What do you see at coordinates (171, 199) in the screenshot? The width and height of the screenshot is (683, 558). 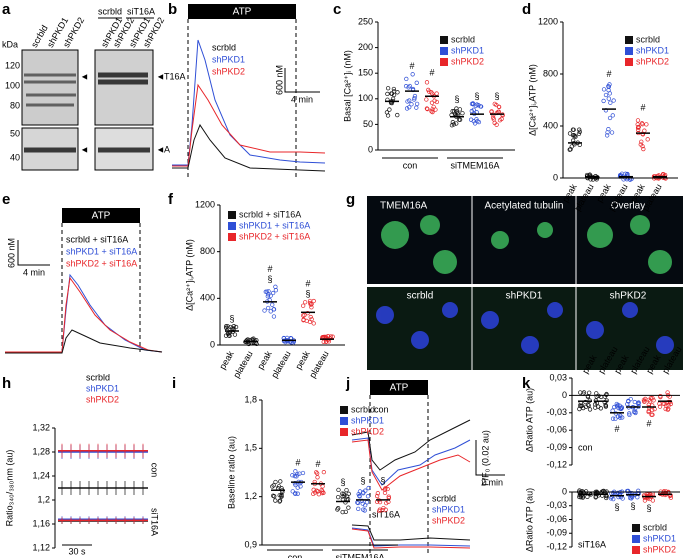 I see `panel-letter: f` at bounding box center [171, 199].